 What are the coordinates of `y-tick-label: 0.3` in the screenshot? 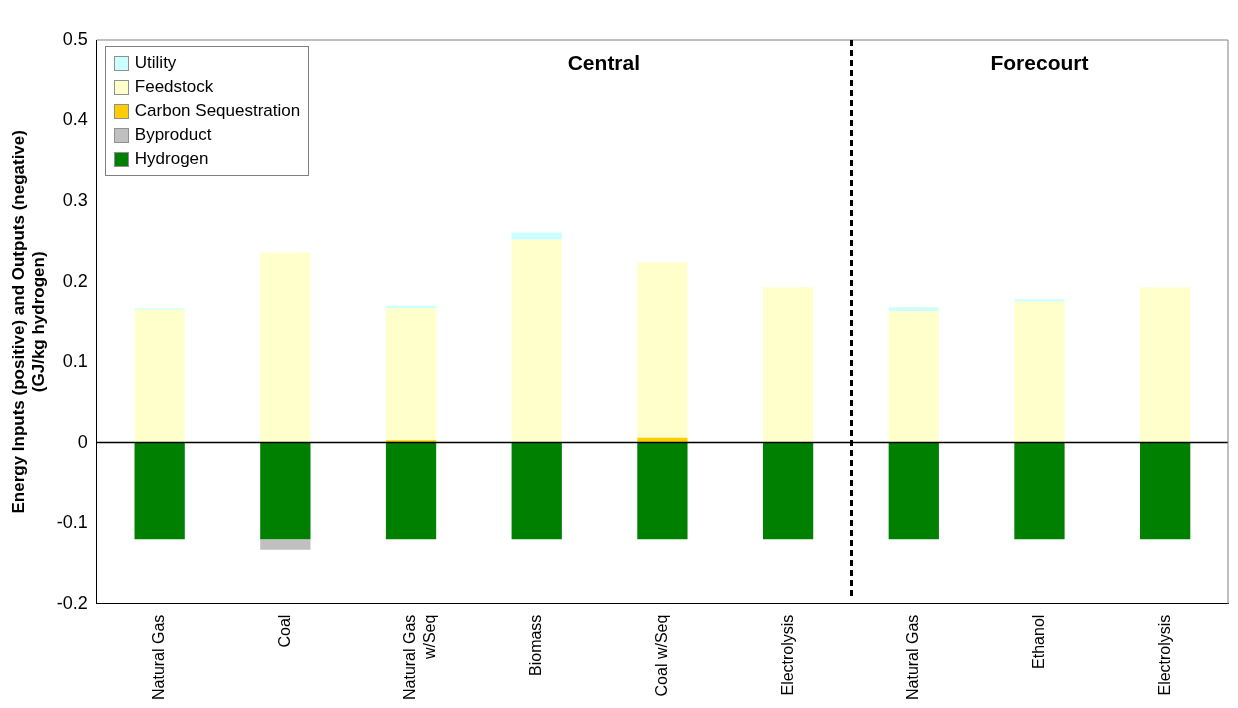 It's located at (75, 200).